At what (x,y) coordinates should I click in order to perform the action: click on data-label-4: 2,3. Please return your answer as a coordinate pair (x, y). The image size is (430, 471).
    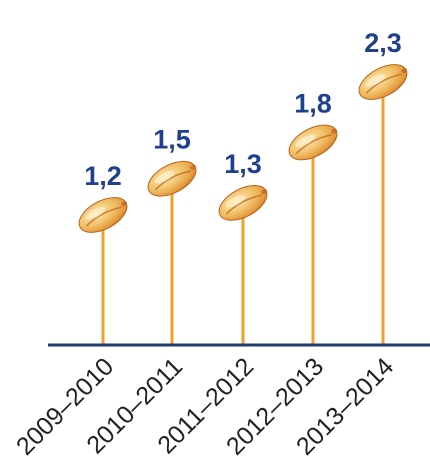
    Looking at the image, I should click on (383, 43).